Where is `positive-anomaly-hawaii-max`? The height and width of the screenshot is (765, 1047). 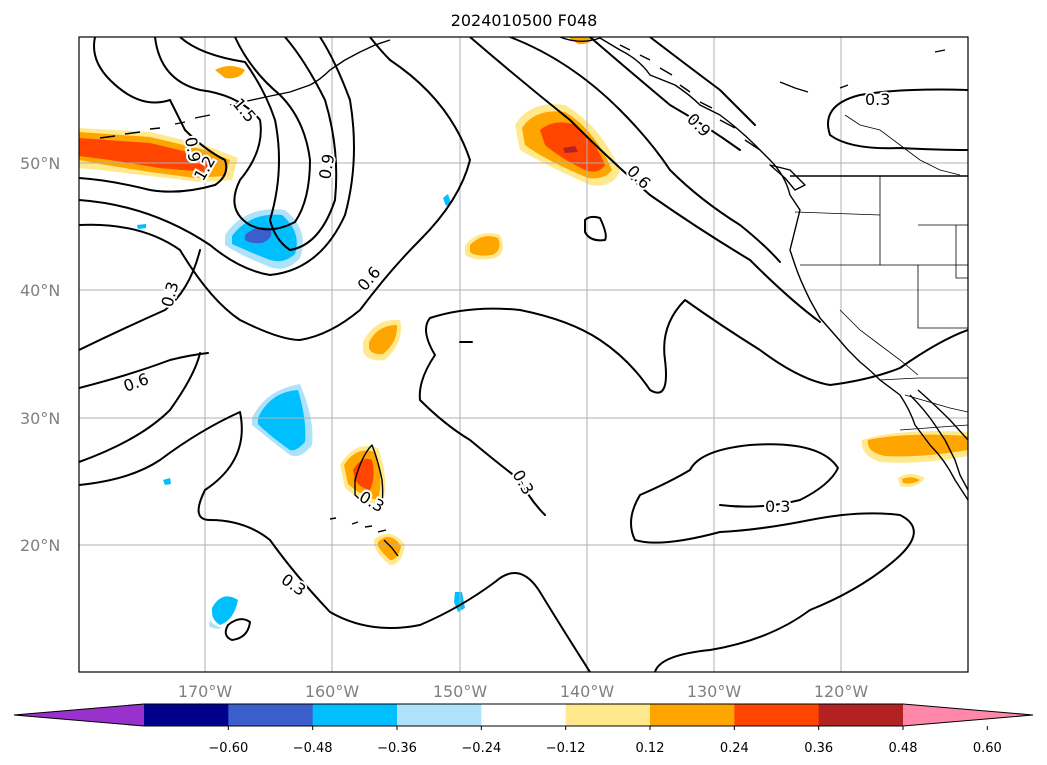 positive-anomaly-hawaii-max is located at coordinates (363, 474).